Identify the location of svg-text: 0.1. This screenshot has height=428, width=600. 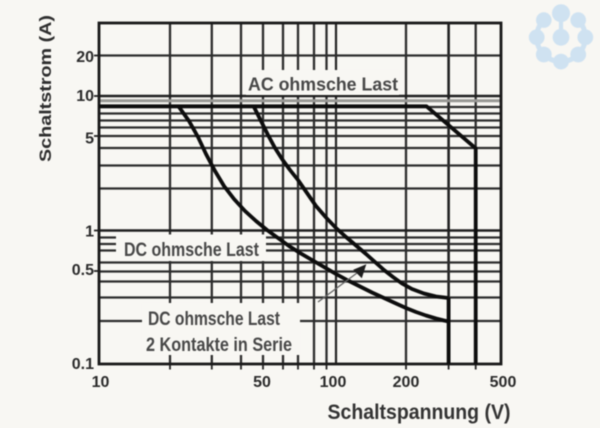
(83, 364).